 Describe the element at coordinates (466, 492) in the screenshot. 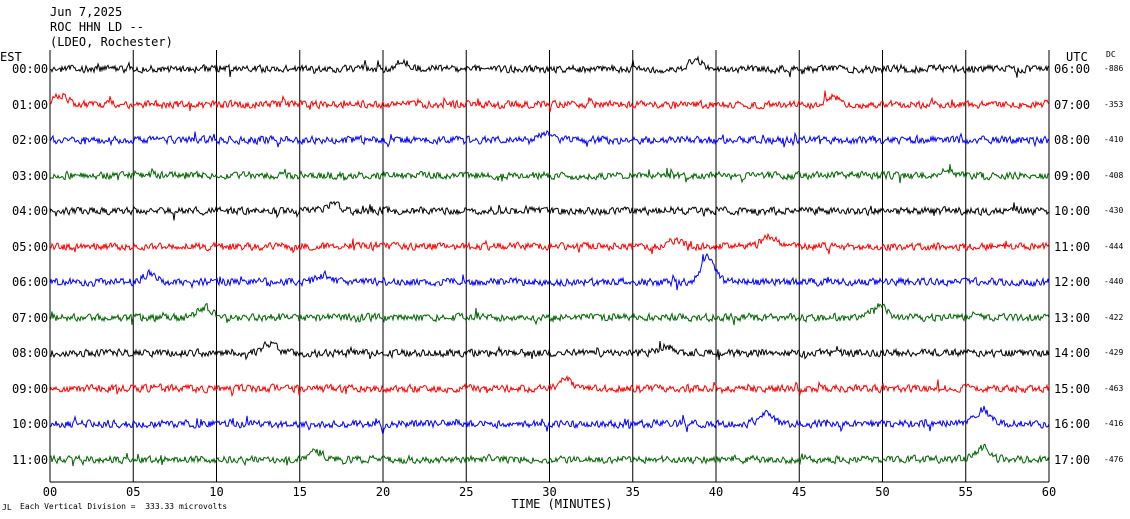

I see `x-tick-label: 25` at that location.